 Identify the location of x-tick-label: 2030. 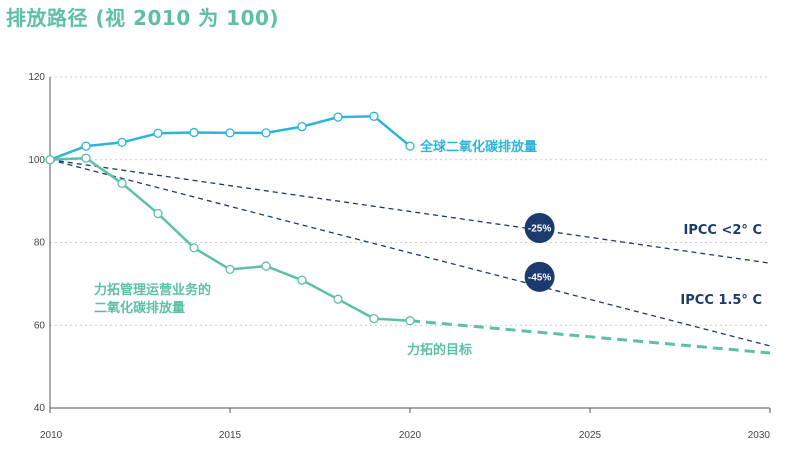
(759, 435).